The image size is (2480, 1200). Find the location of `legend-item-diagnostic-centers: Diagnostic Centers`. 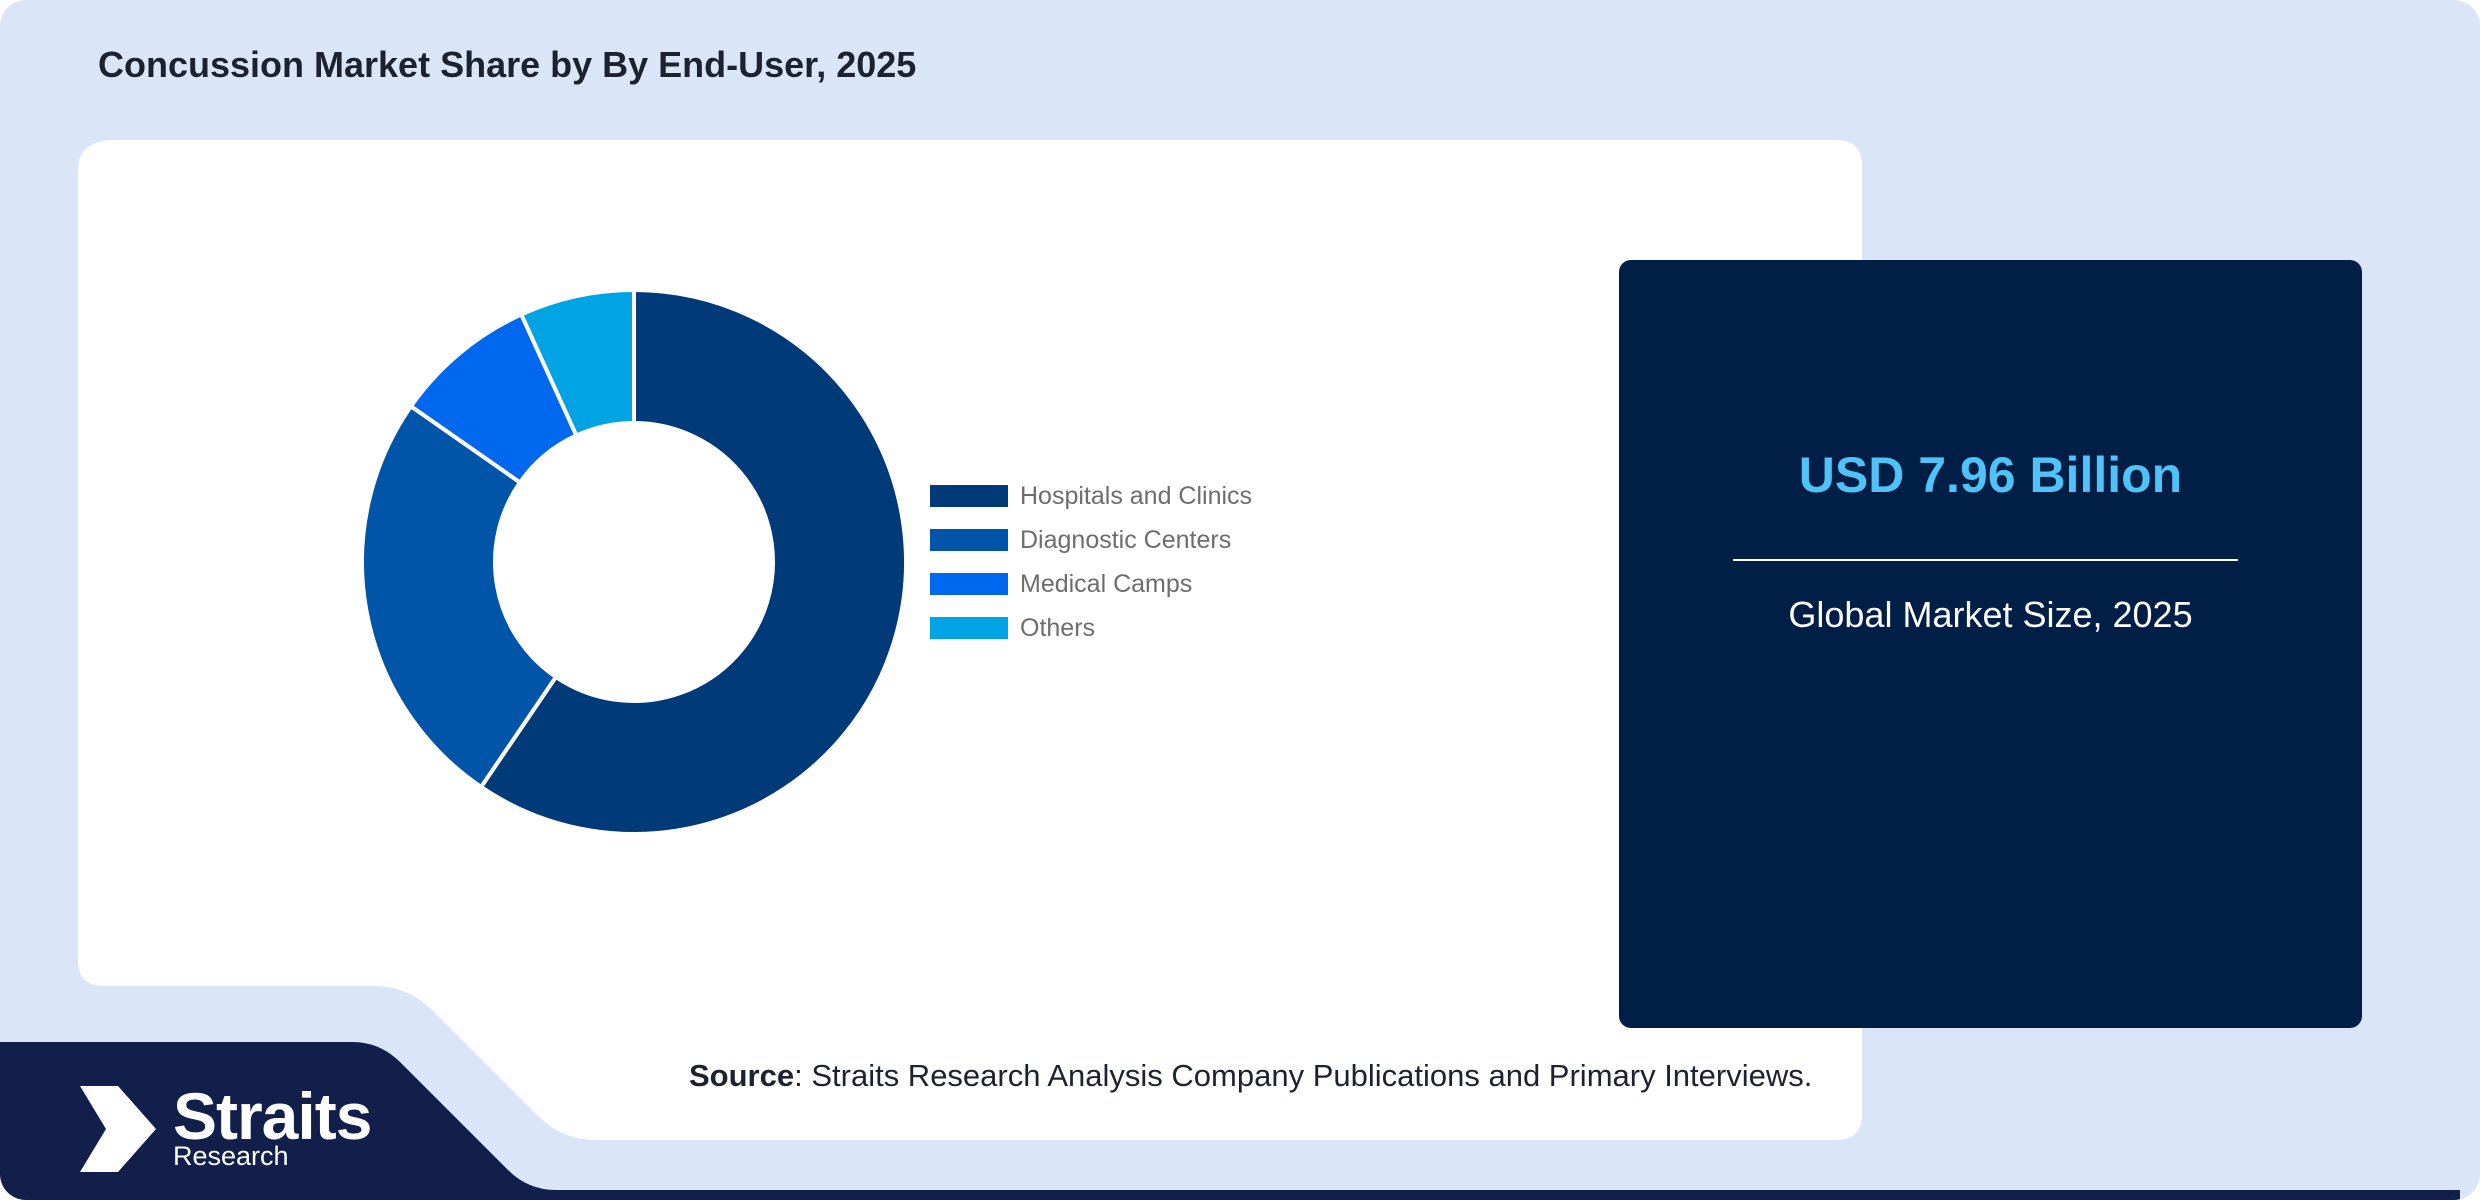

legend-item-diagnostic-centers: Diagnostic Centers is located at coordinates (1091, 540).